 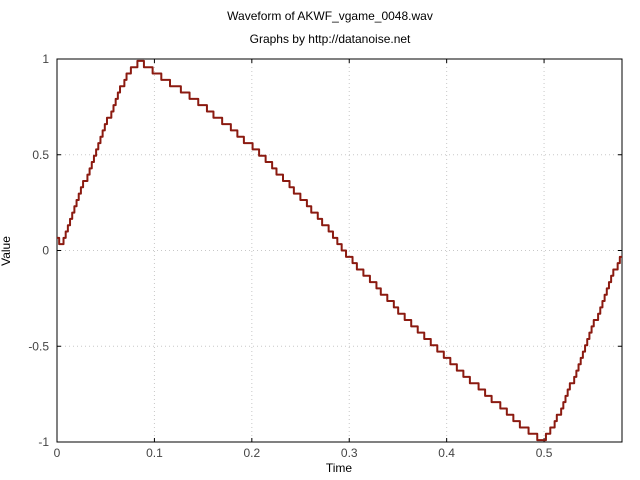 What do you see at coordinates (38, 250) in the screenshot?
I see `y-tick-labels: -1 -0.5 0 0.5 1` at bounding box center [38, 250].